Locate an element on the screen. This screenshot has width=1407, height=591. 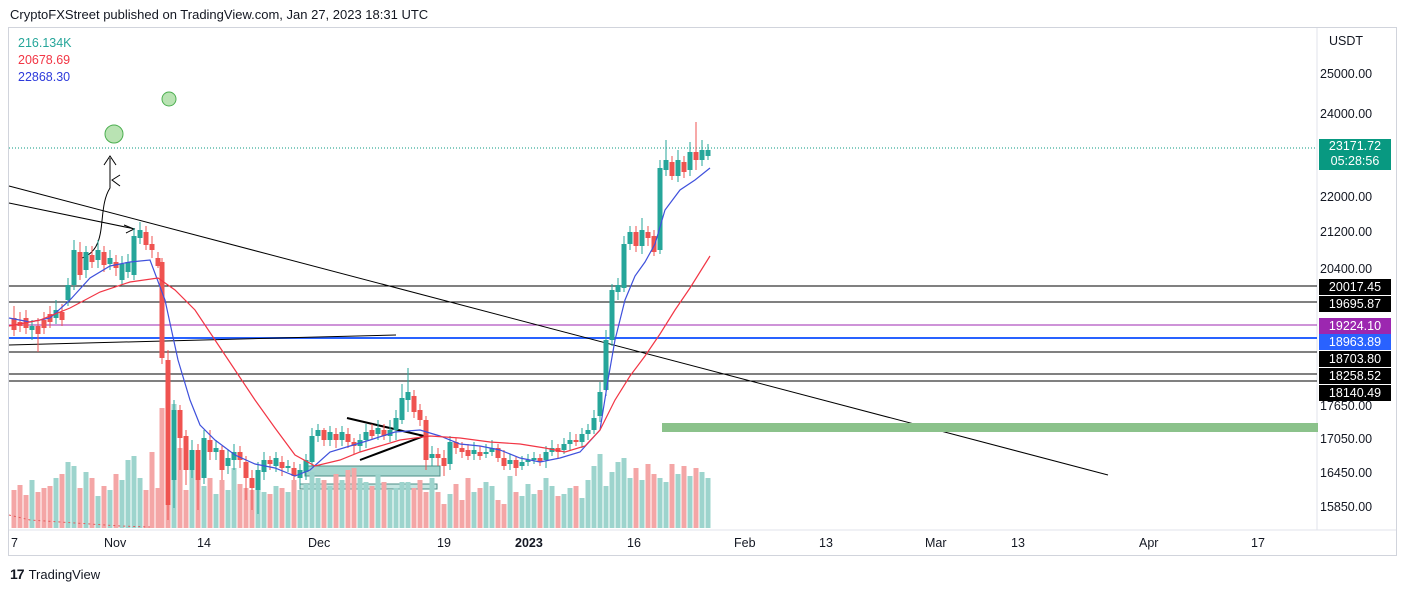
tradingview-branding: 17 TradingView is located at coordinates (55, 574).